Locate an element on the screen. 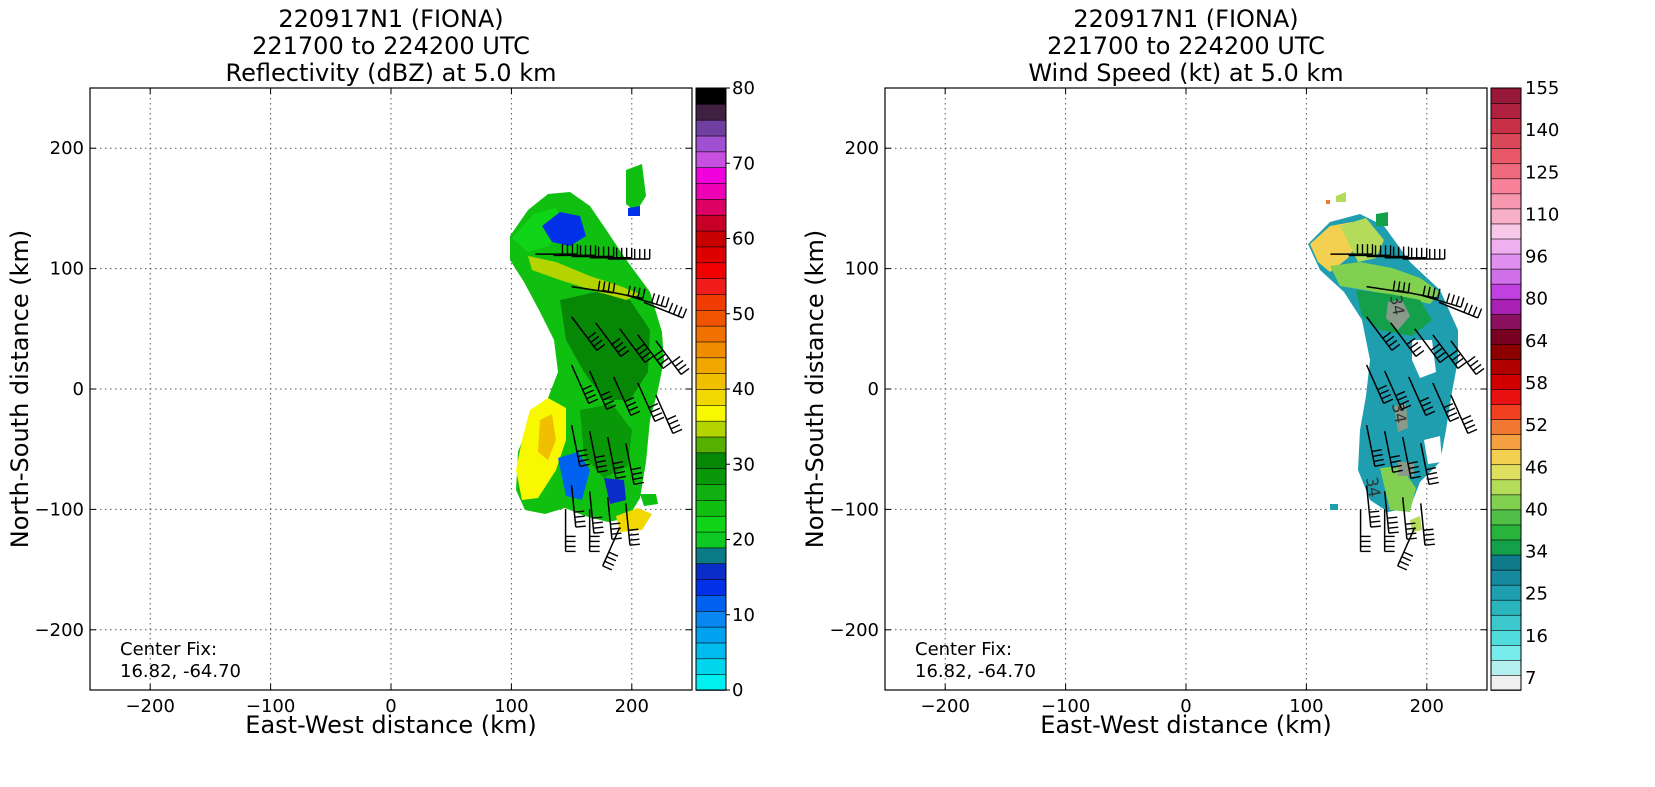 This screenshot has height=787, width=1655. x-tick-label: 0 is located at coordinates (1185, 706).